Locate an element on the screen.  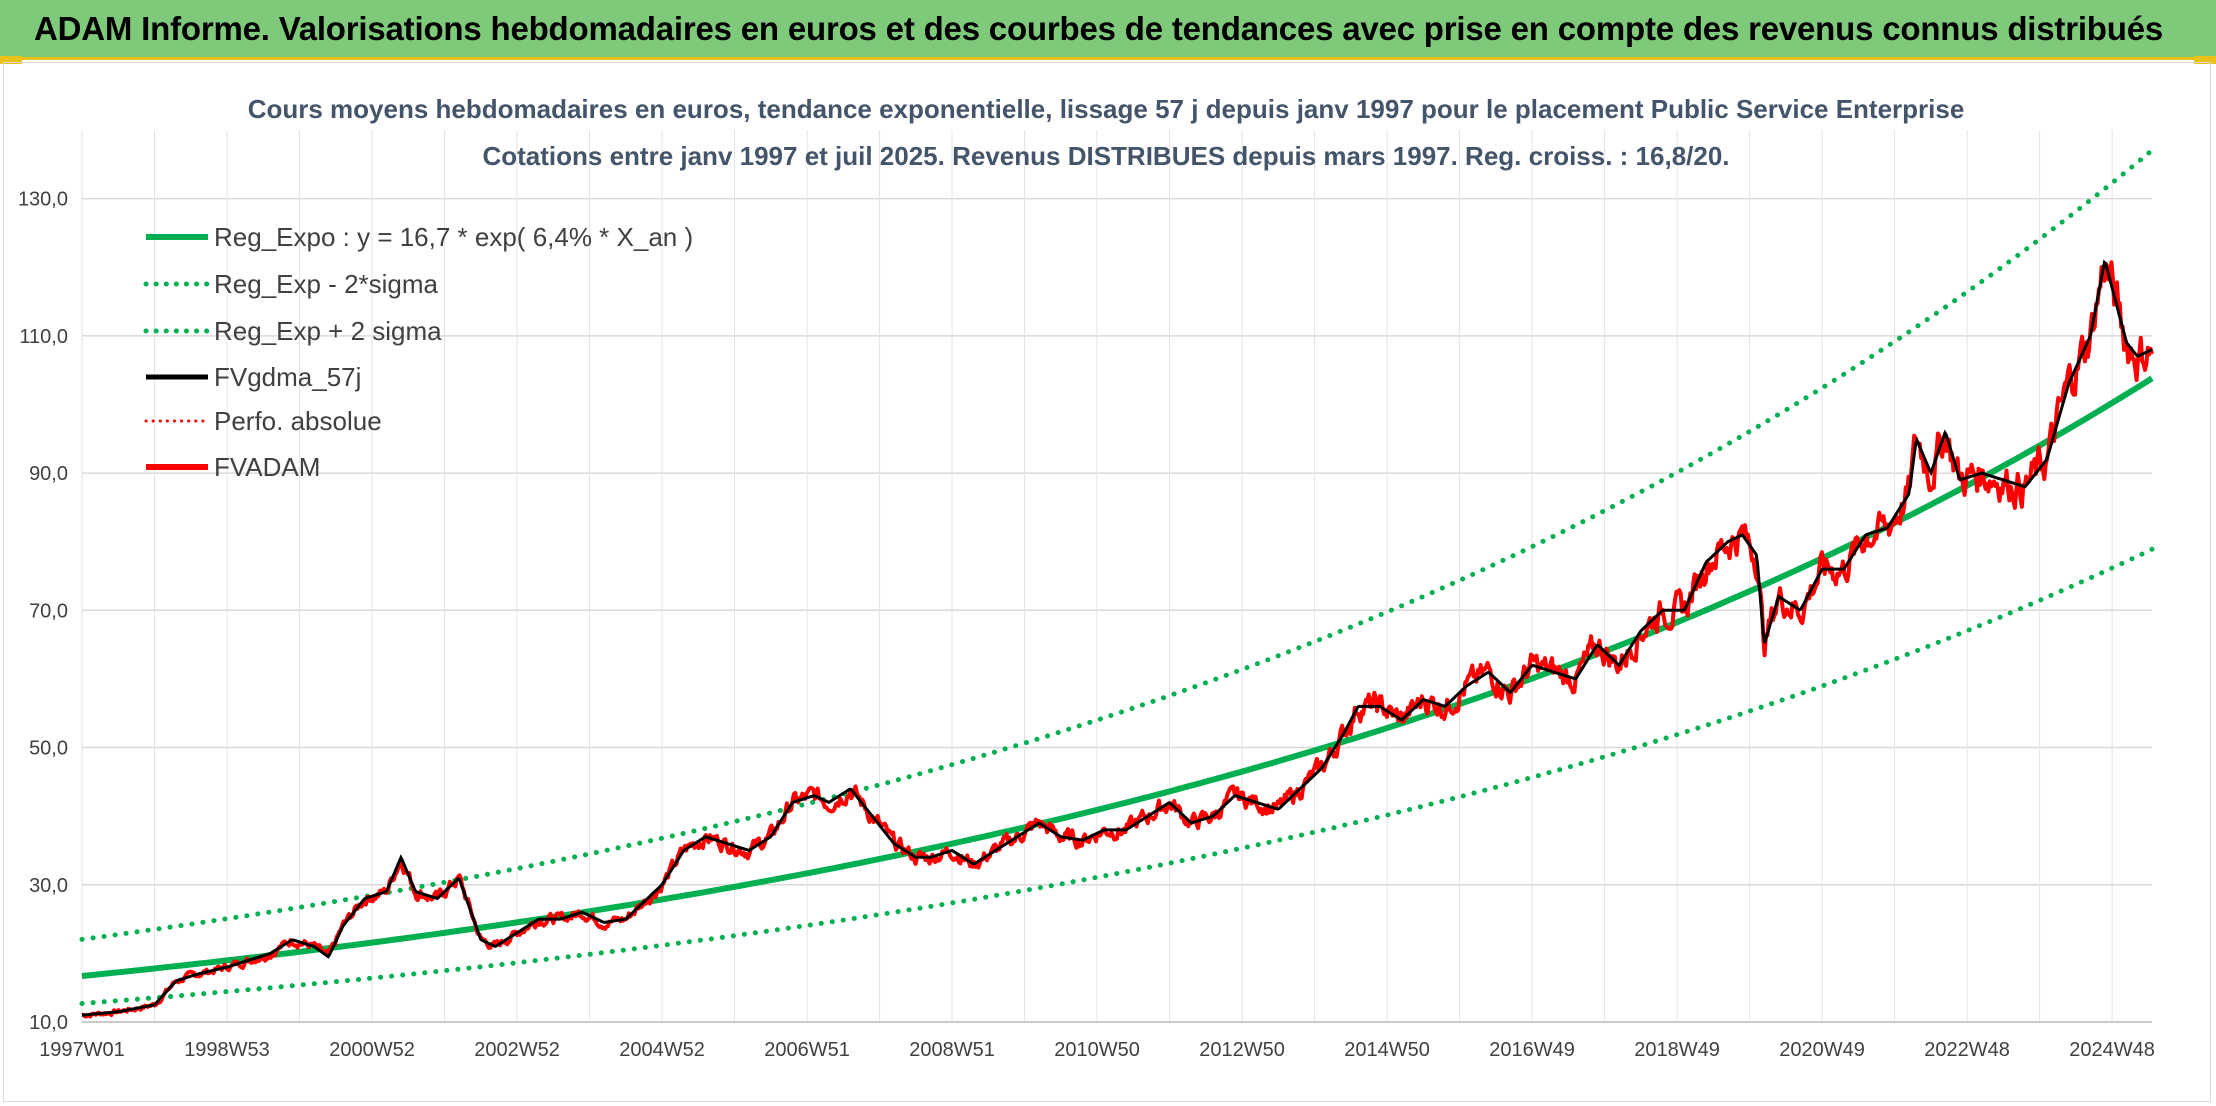
x-tick-label: 1998W53 is located at coordinates (227, 1050).